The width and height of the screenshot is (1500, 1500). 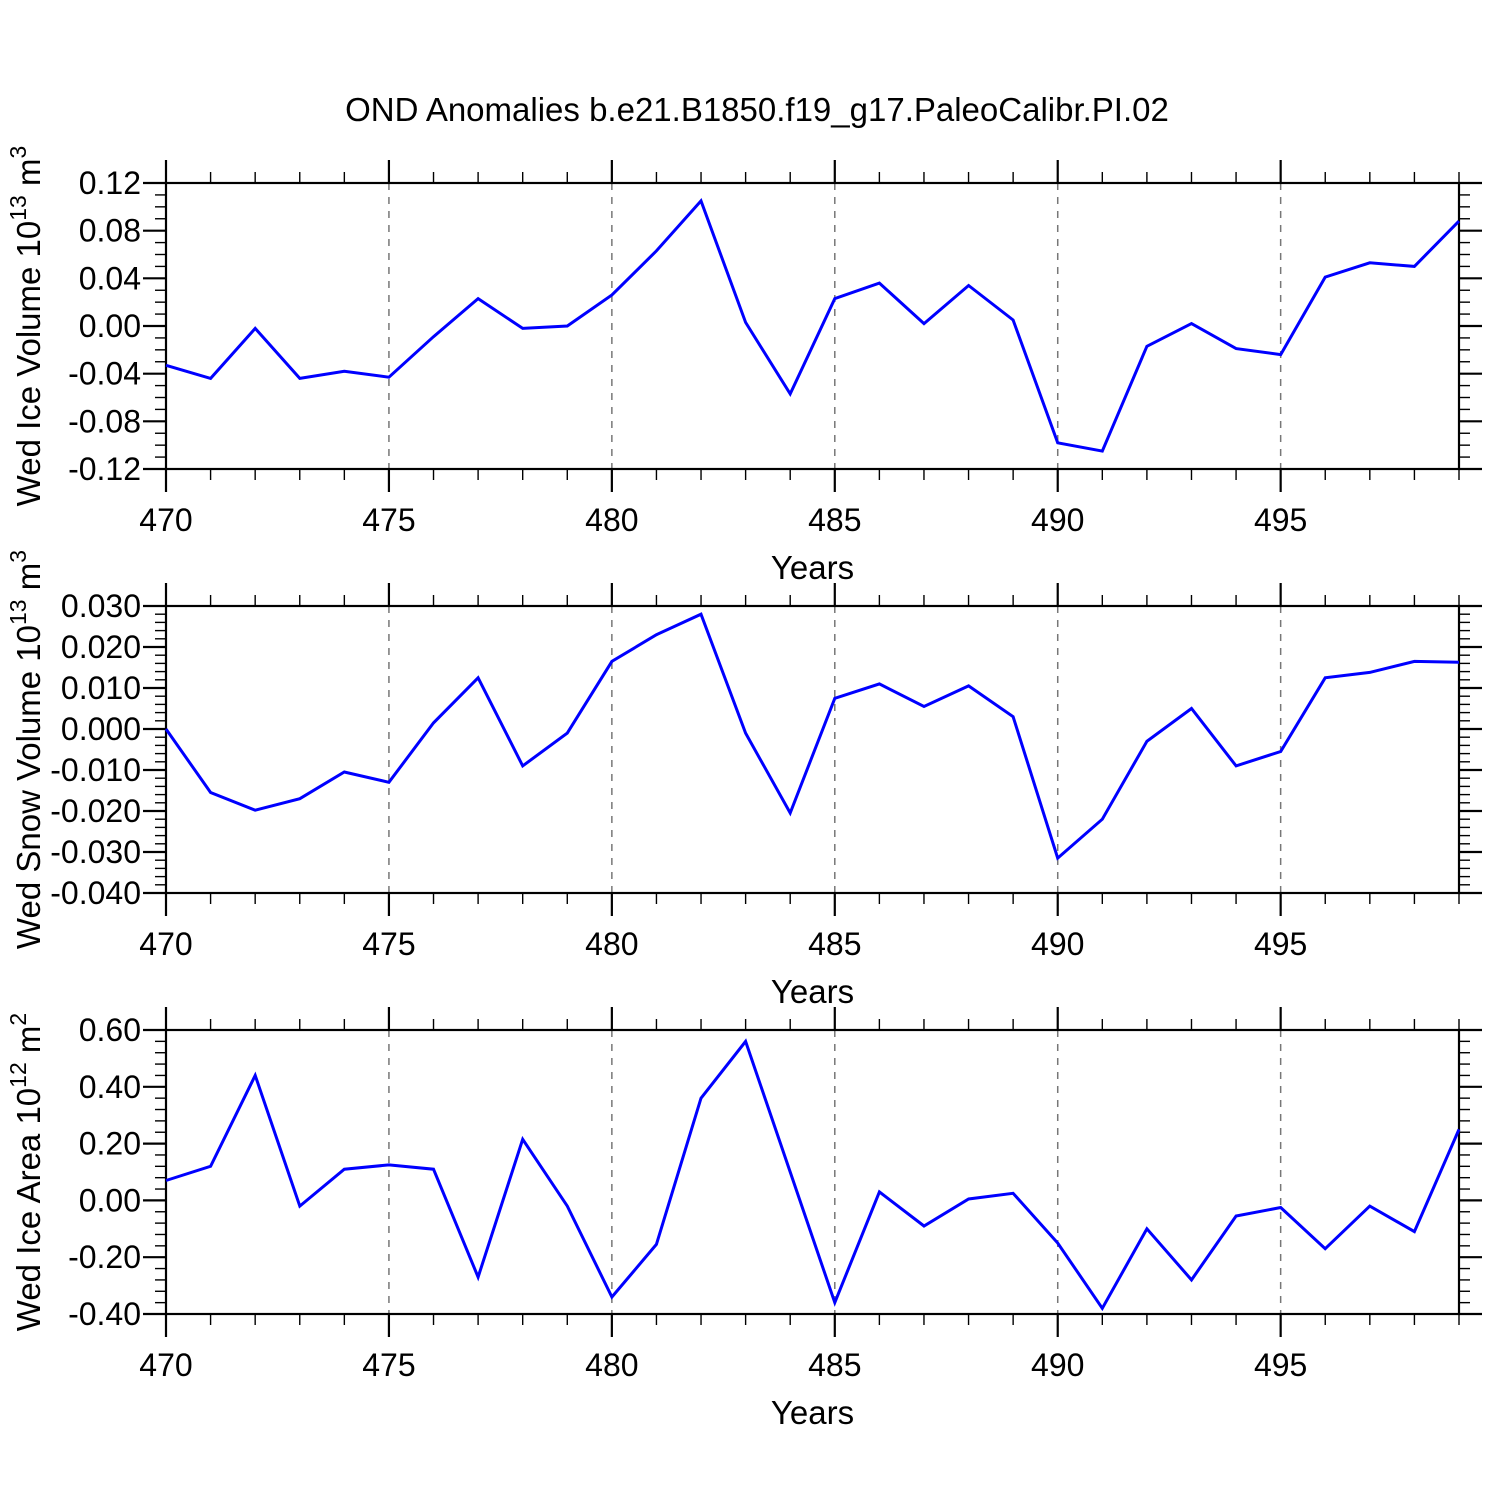 I want to click on y-tick-label: -0.20, so click(x=104, y=1257).